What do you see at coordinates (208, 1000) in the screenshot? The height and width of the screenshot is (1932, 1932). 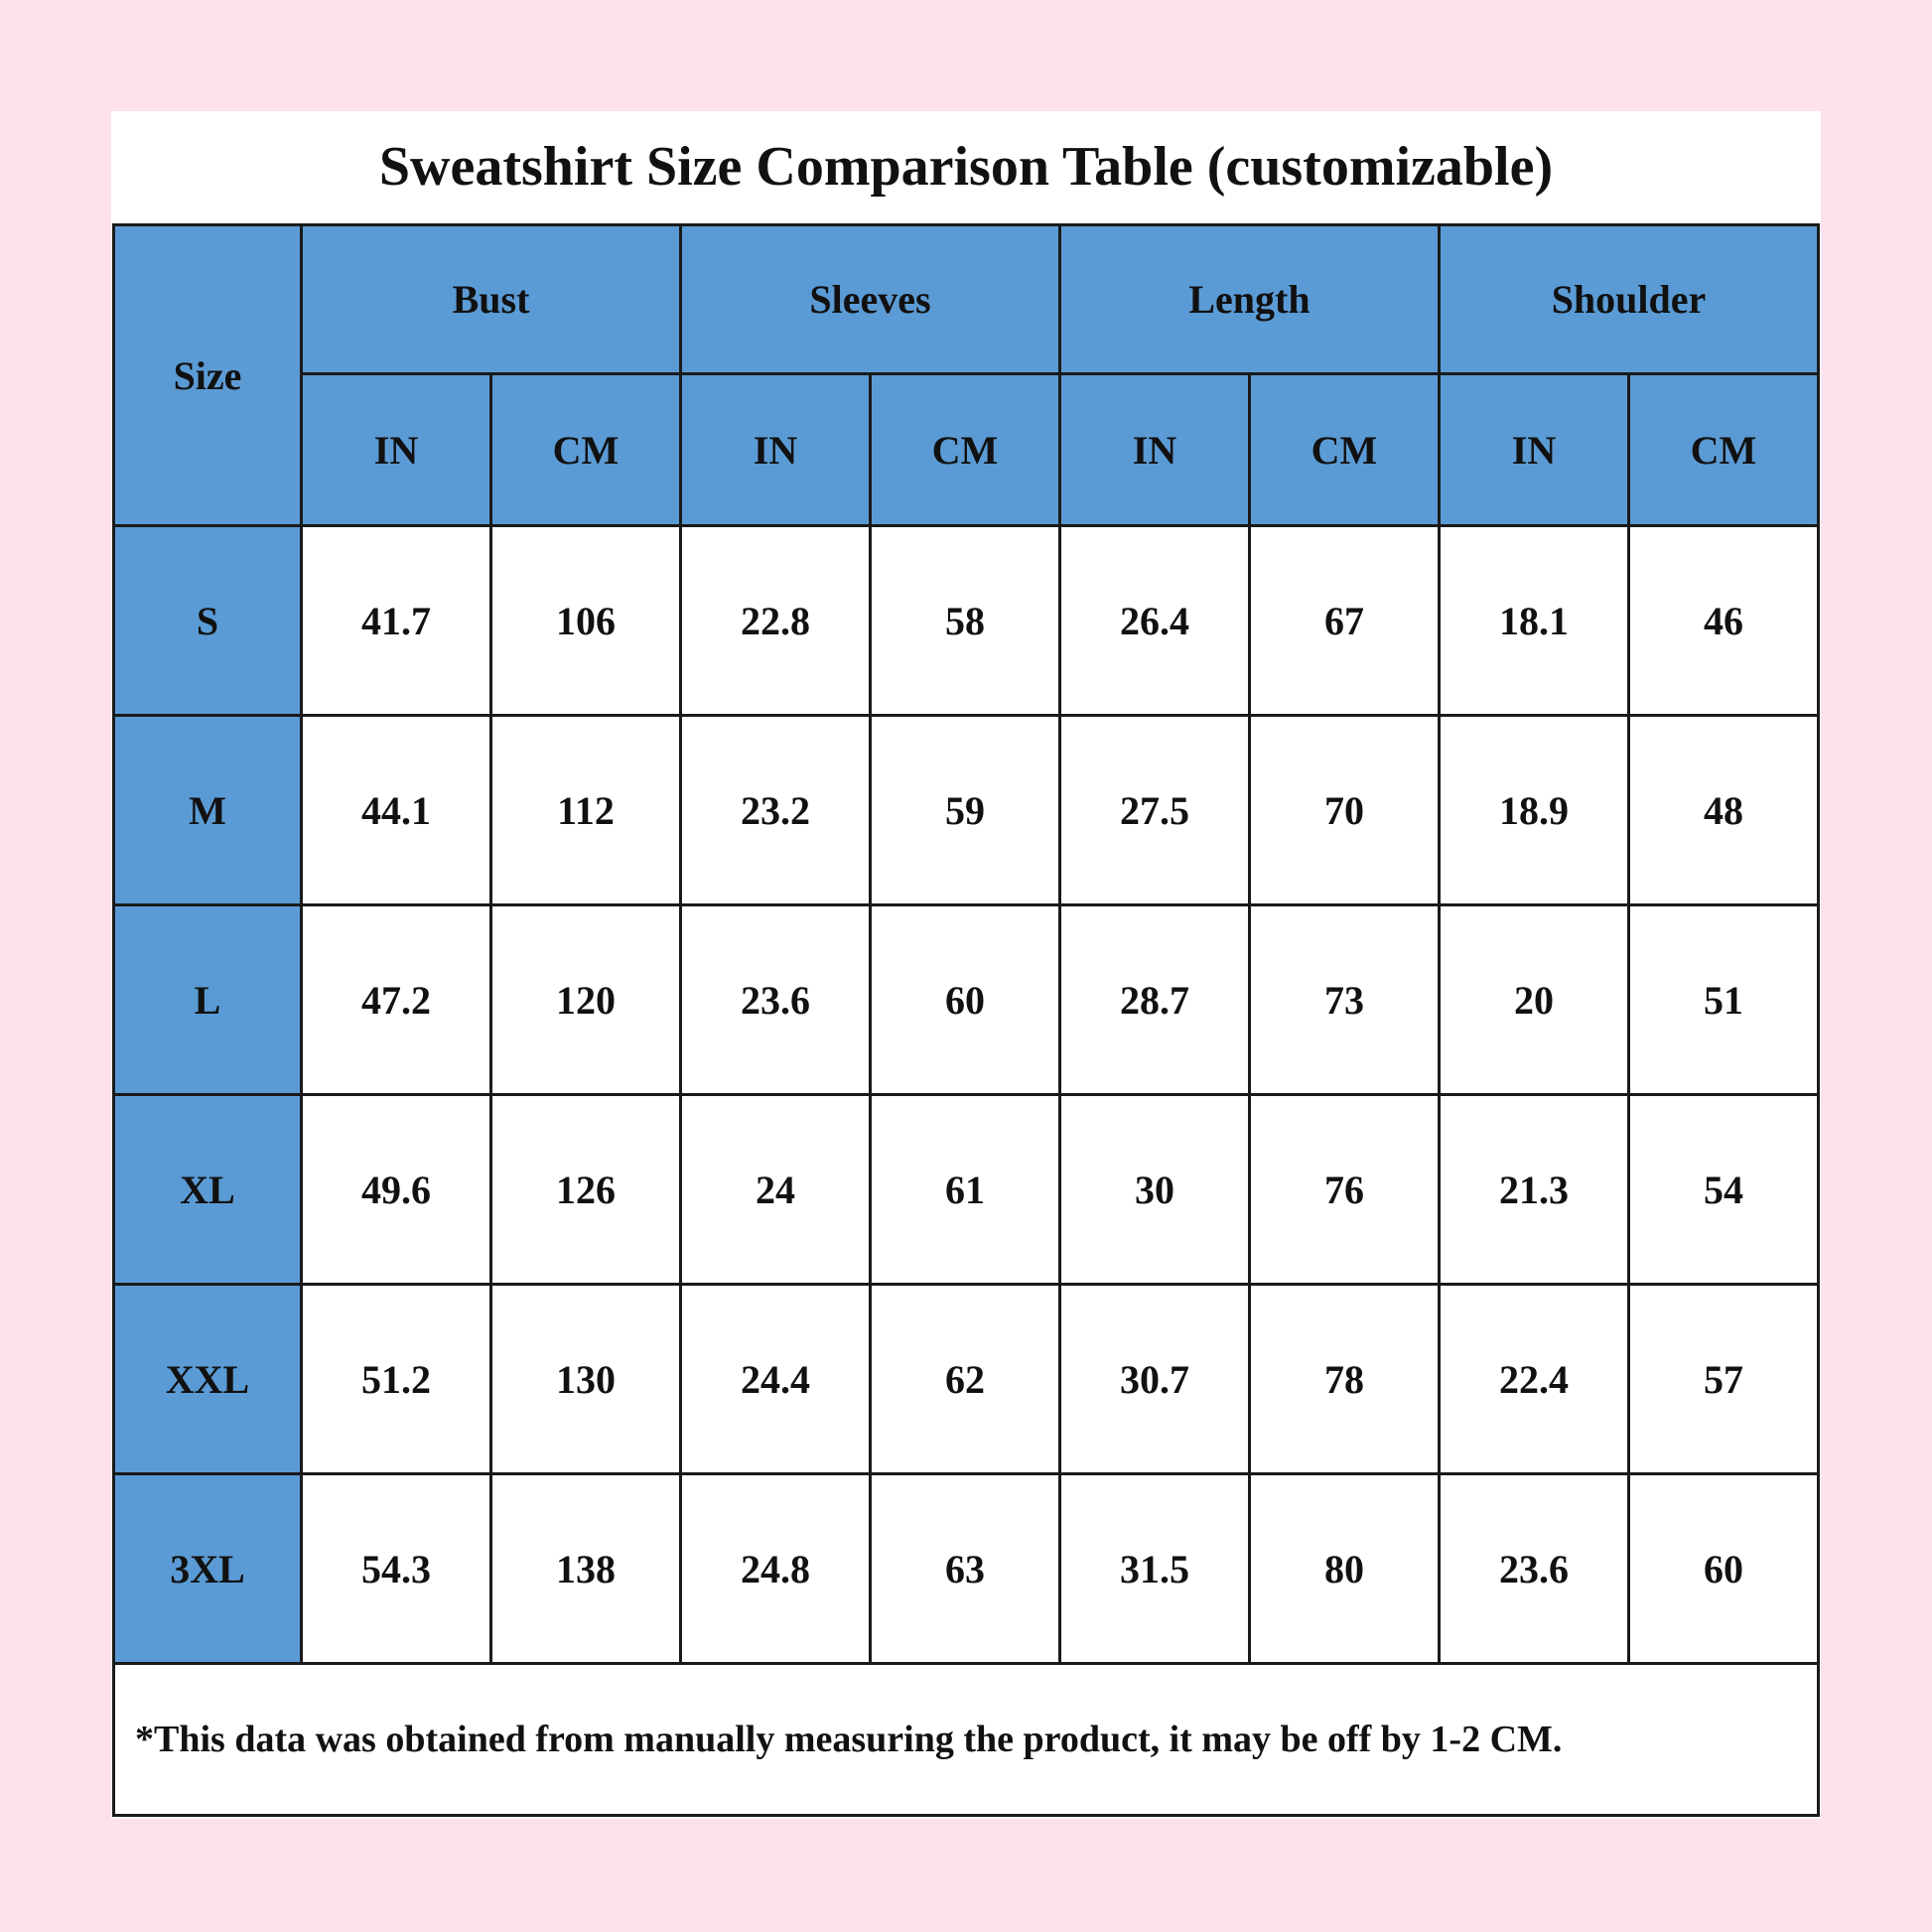 I see `size-label: L` at bounding box center [208, 1000].